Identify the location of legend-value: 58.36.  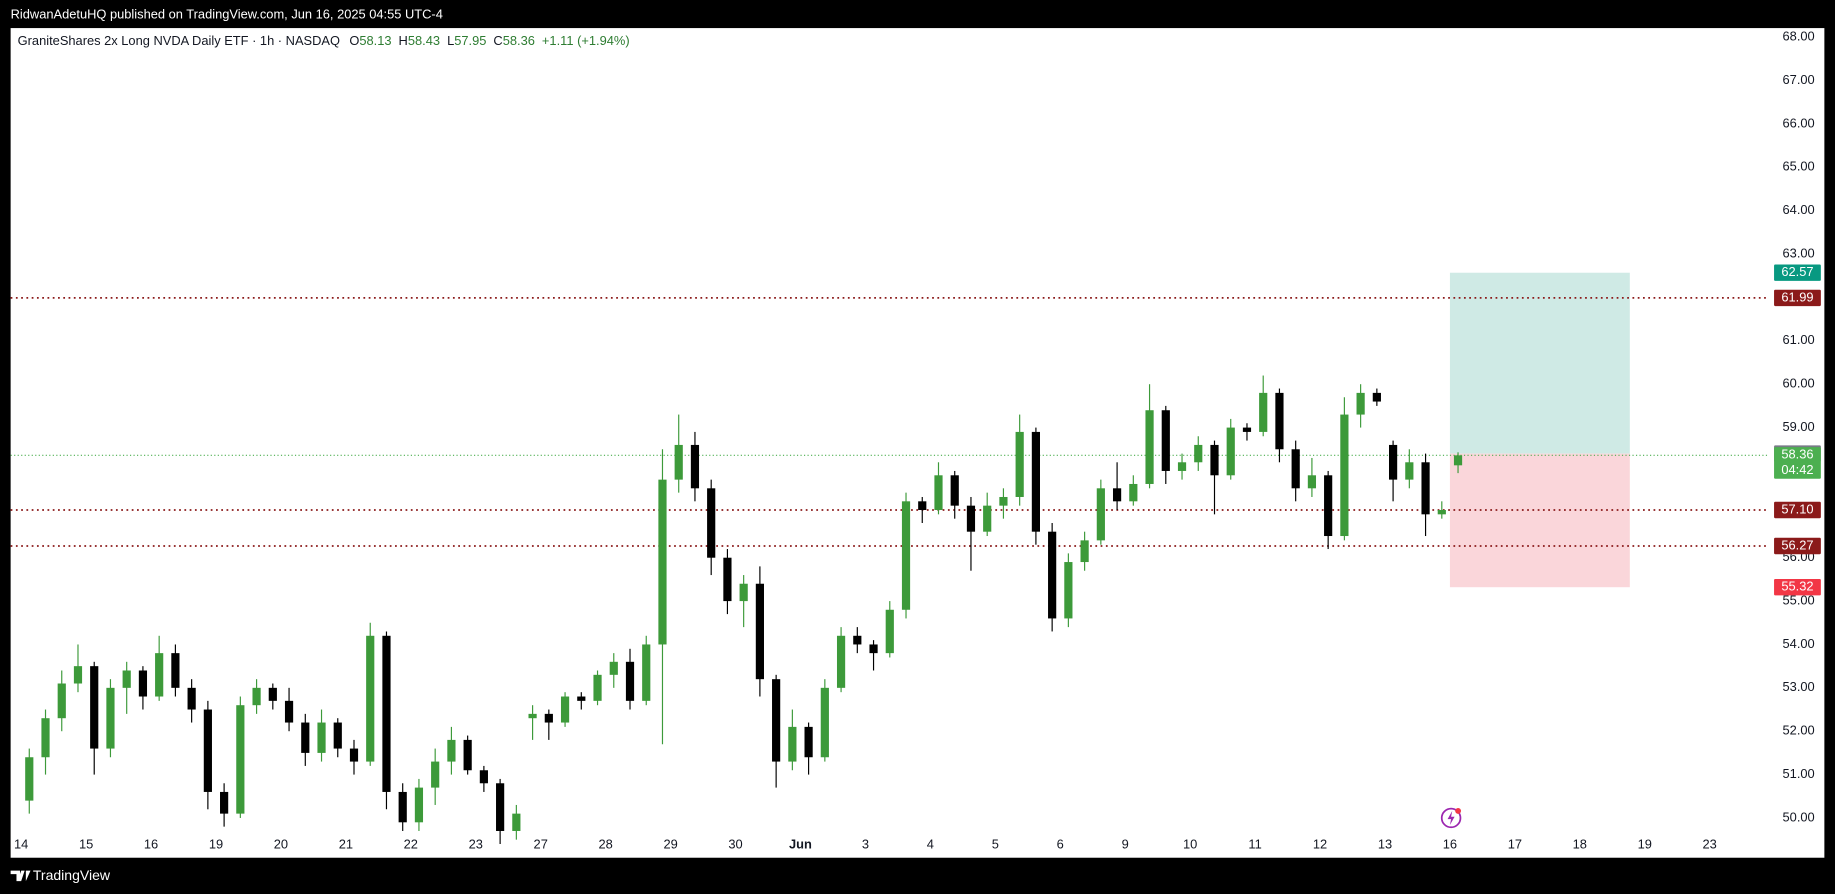
(519, 41).